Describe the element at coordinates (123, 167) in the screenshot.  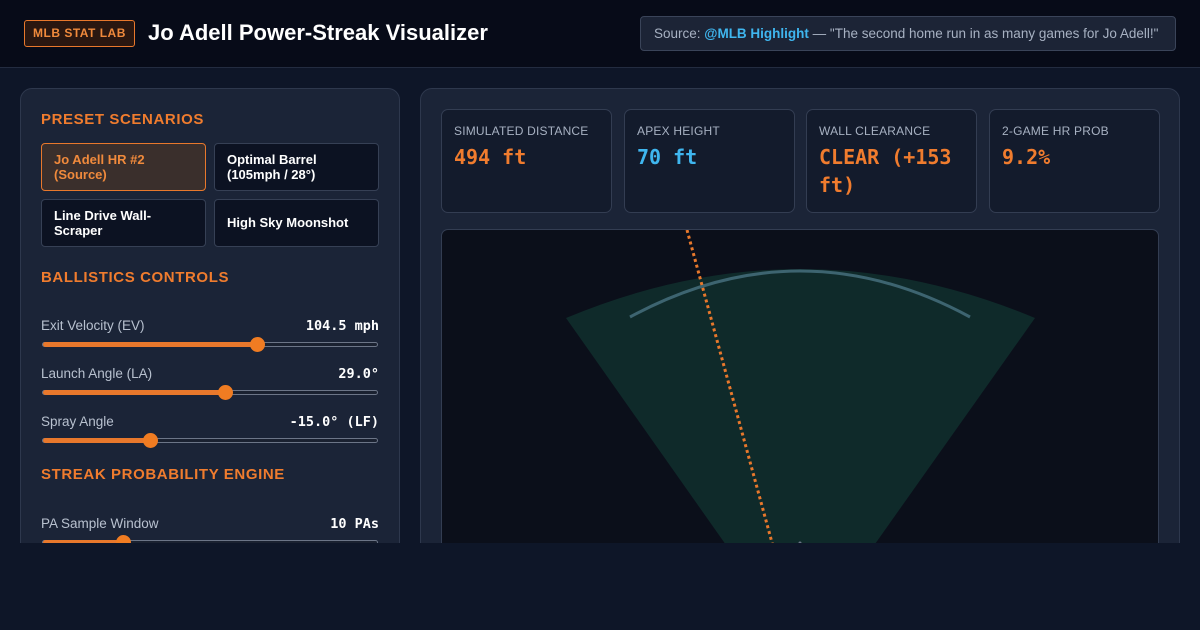
I see `preset-jo-adell-hr2-button: Jo Adell HR #2 (Source)` at that location.